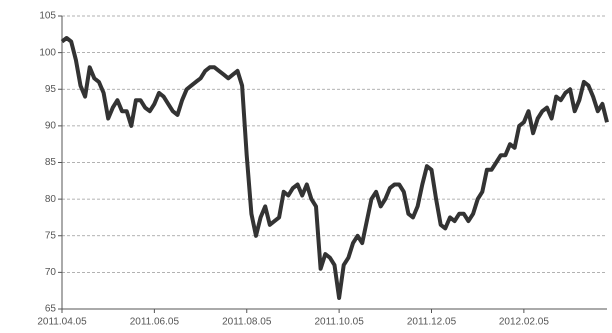  I want to click on y-tick-label: 80, so click(51, 199).